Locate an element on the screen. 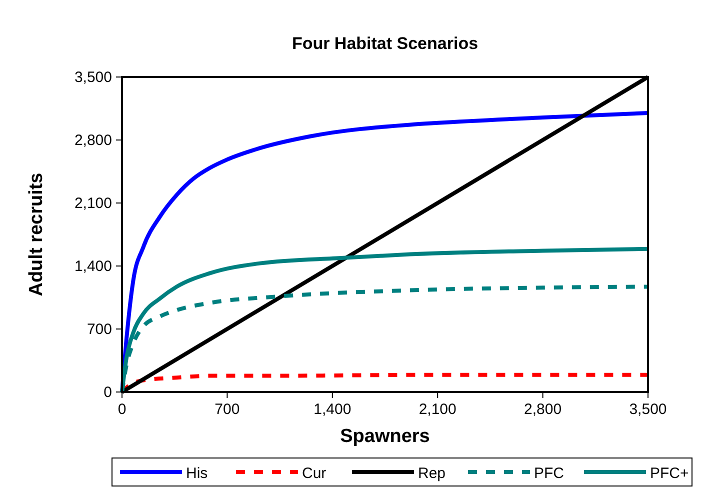 The width and height of the screenshot is (706, 498). x-axis-title: Spawners is located at coordinates (385, 436).